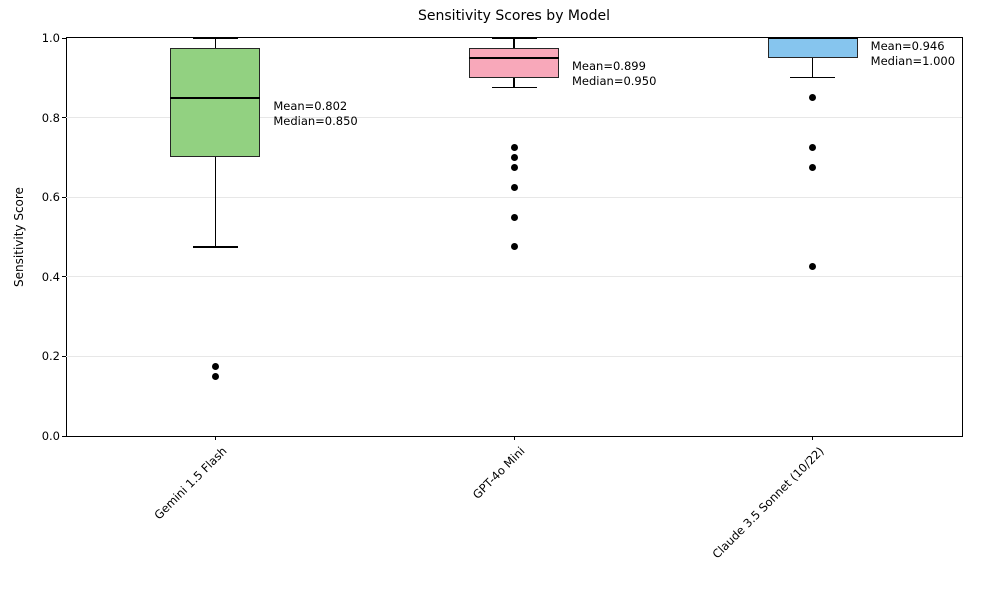 This screenshot has width=1000, height=600. What do you see at coordinates (50, 38) in the screenshot?
I see `y-tick-label: 1.0` at bounding box center [50, 38].